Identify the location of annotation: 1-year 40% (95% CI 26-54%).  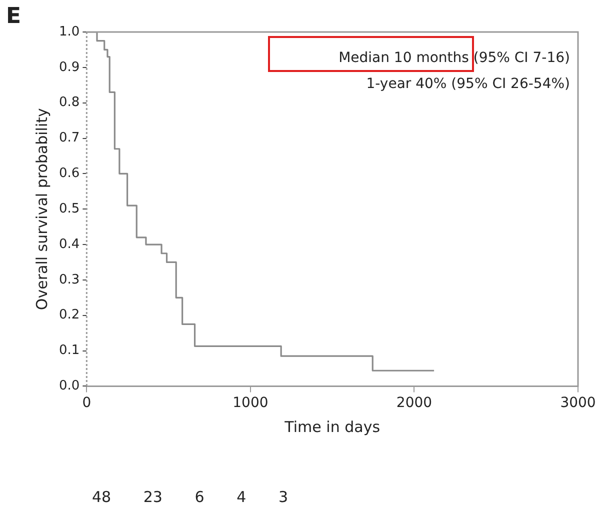
(468, 84).